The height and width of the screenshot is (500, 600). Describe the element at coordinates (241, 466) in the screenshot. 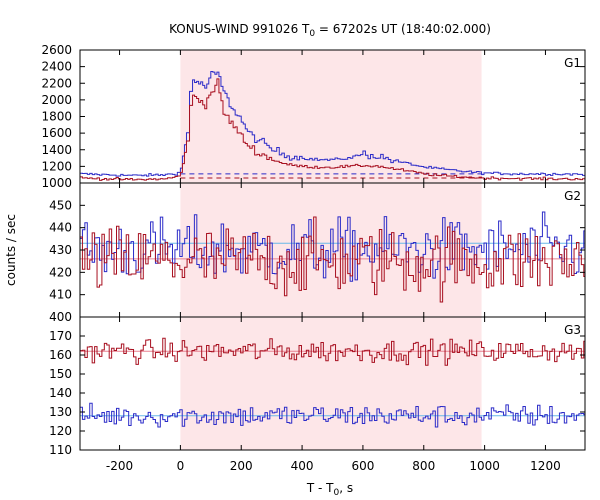

I see `x-tick-label: 200` at that location.